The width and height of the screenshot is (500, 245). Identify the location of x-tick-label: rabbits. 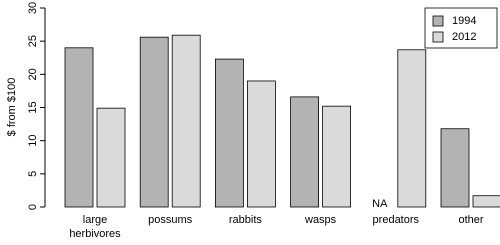
(245, 220).